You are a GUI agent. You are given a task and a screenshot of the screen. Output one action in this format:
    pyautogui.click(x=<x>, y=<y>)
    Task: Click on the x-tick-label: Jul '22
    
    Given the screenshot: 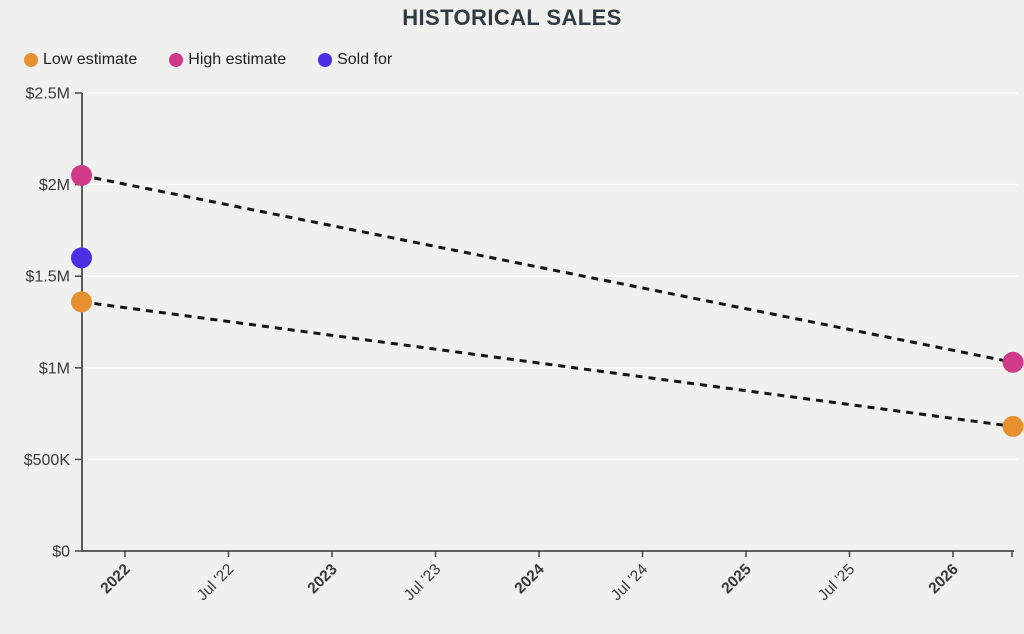 What is the action you would take?
    pyautogui.click(x=215, y=582)
    